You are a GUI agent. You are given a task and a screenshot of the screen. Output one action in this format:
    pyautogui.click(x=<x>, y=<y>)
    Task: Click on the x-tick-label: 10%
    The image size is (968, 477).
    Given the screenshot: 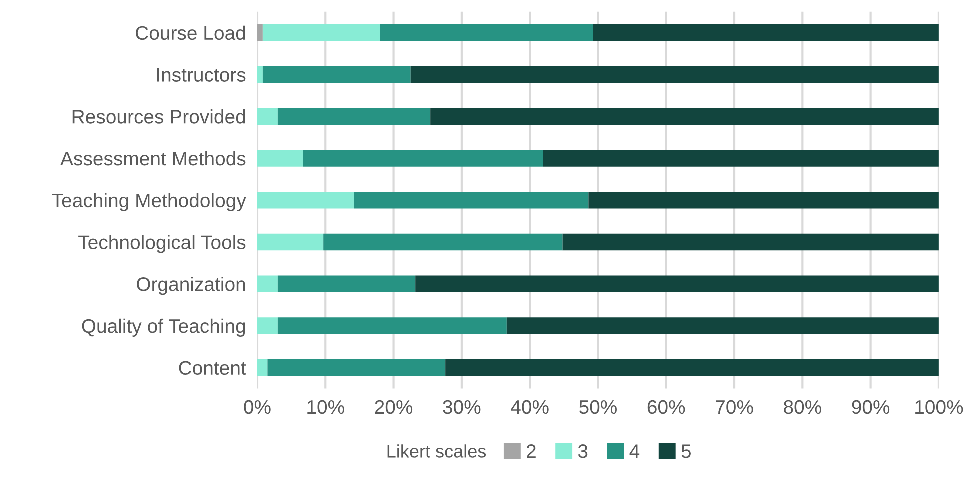 What is the action you would take?
    pyautogui.click(x=326, y=407)
    